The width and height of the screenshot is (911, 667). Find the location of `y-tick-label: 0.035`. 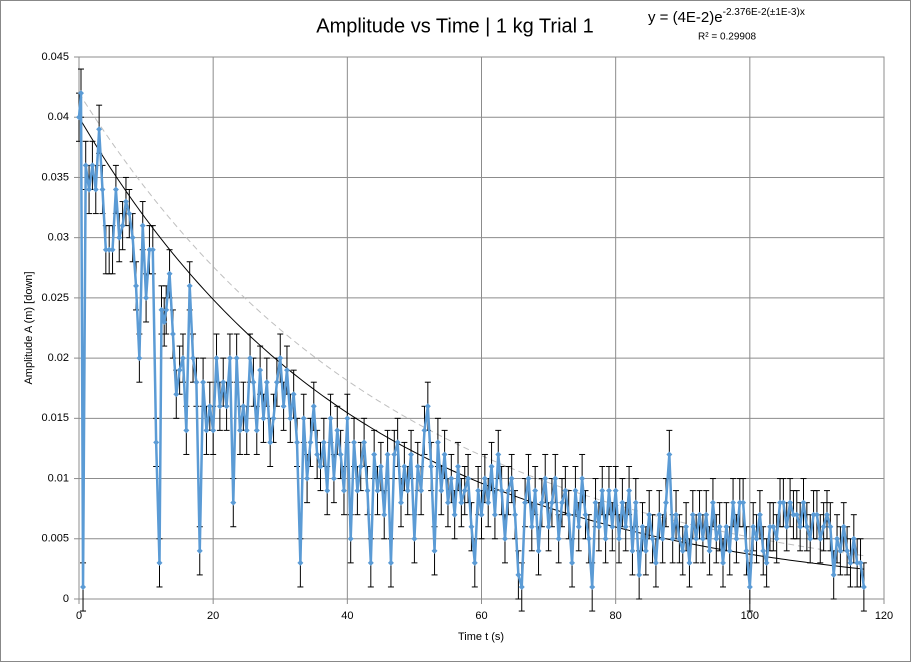

y-tick-label: 0.035 is located at coordinates (55, 177).